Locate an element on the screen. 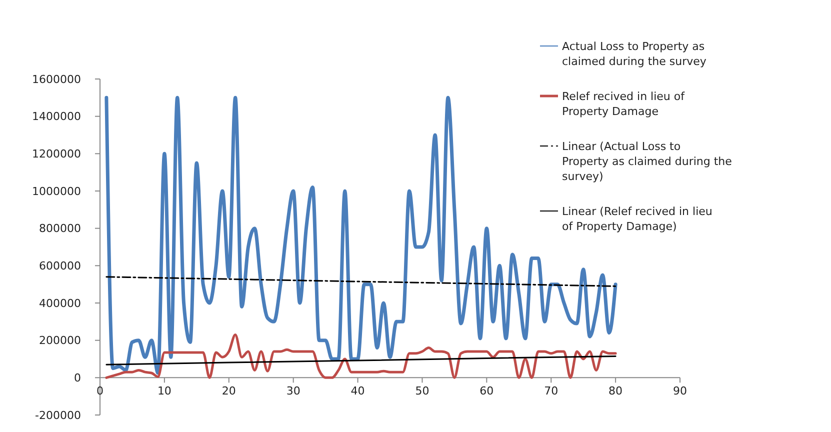  legend-label: Linear (Relef recived in lieu of Property Damage) is located at coordinates (637, 219).